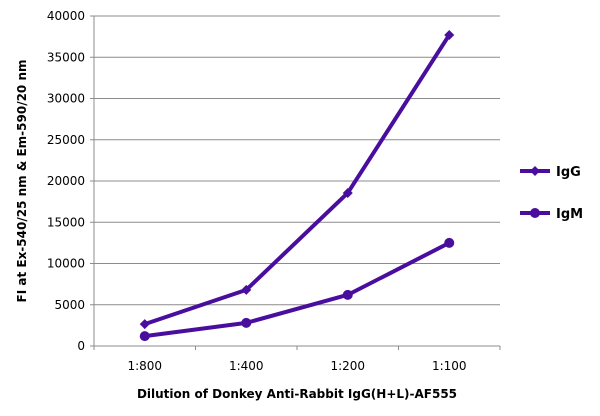  What do you see at coordinates (144, 366) in the screenshot?
I see `x-tick-label: 1:800` at bounding box center [144, 366].